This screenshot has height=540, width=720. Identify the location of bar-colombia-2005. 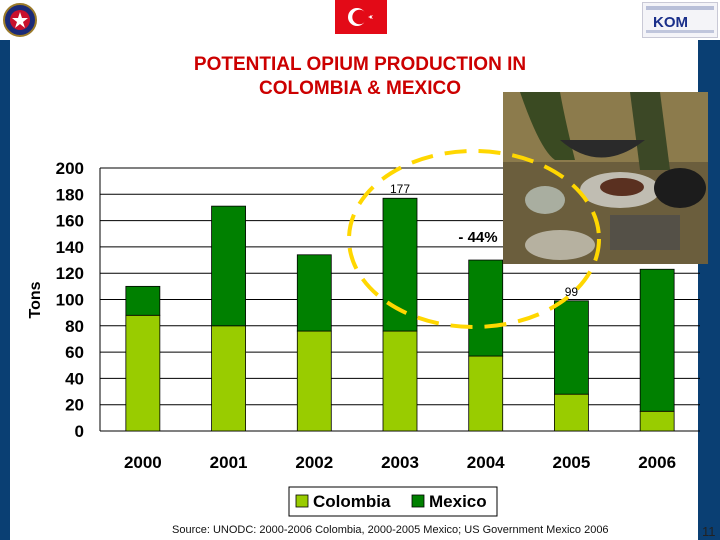
(571, 412).